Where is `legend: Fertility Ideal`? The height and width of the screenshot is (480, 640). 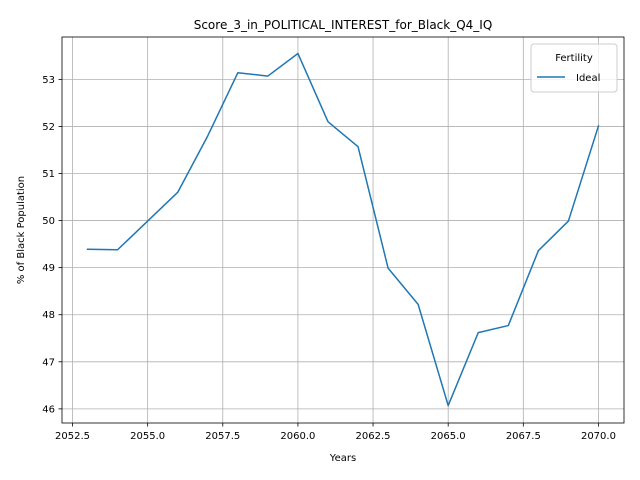 legend: Fertility Ideal is located at coordinates (574, 68).